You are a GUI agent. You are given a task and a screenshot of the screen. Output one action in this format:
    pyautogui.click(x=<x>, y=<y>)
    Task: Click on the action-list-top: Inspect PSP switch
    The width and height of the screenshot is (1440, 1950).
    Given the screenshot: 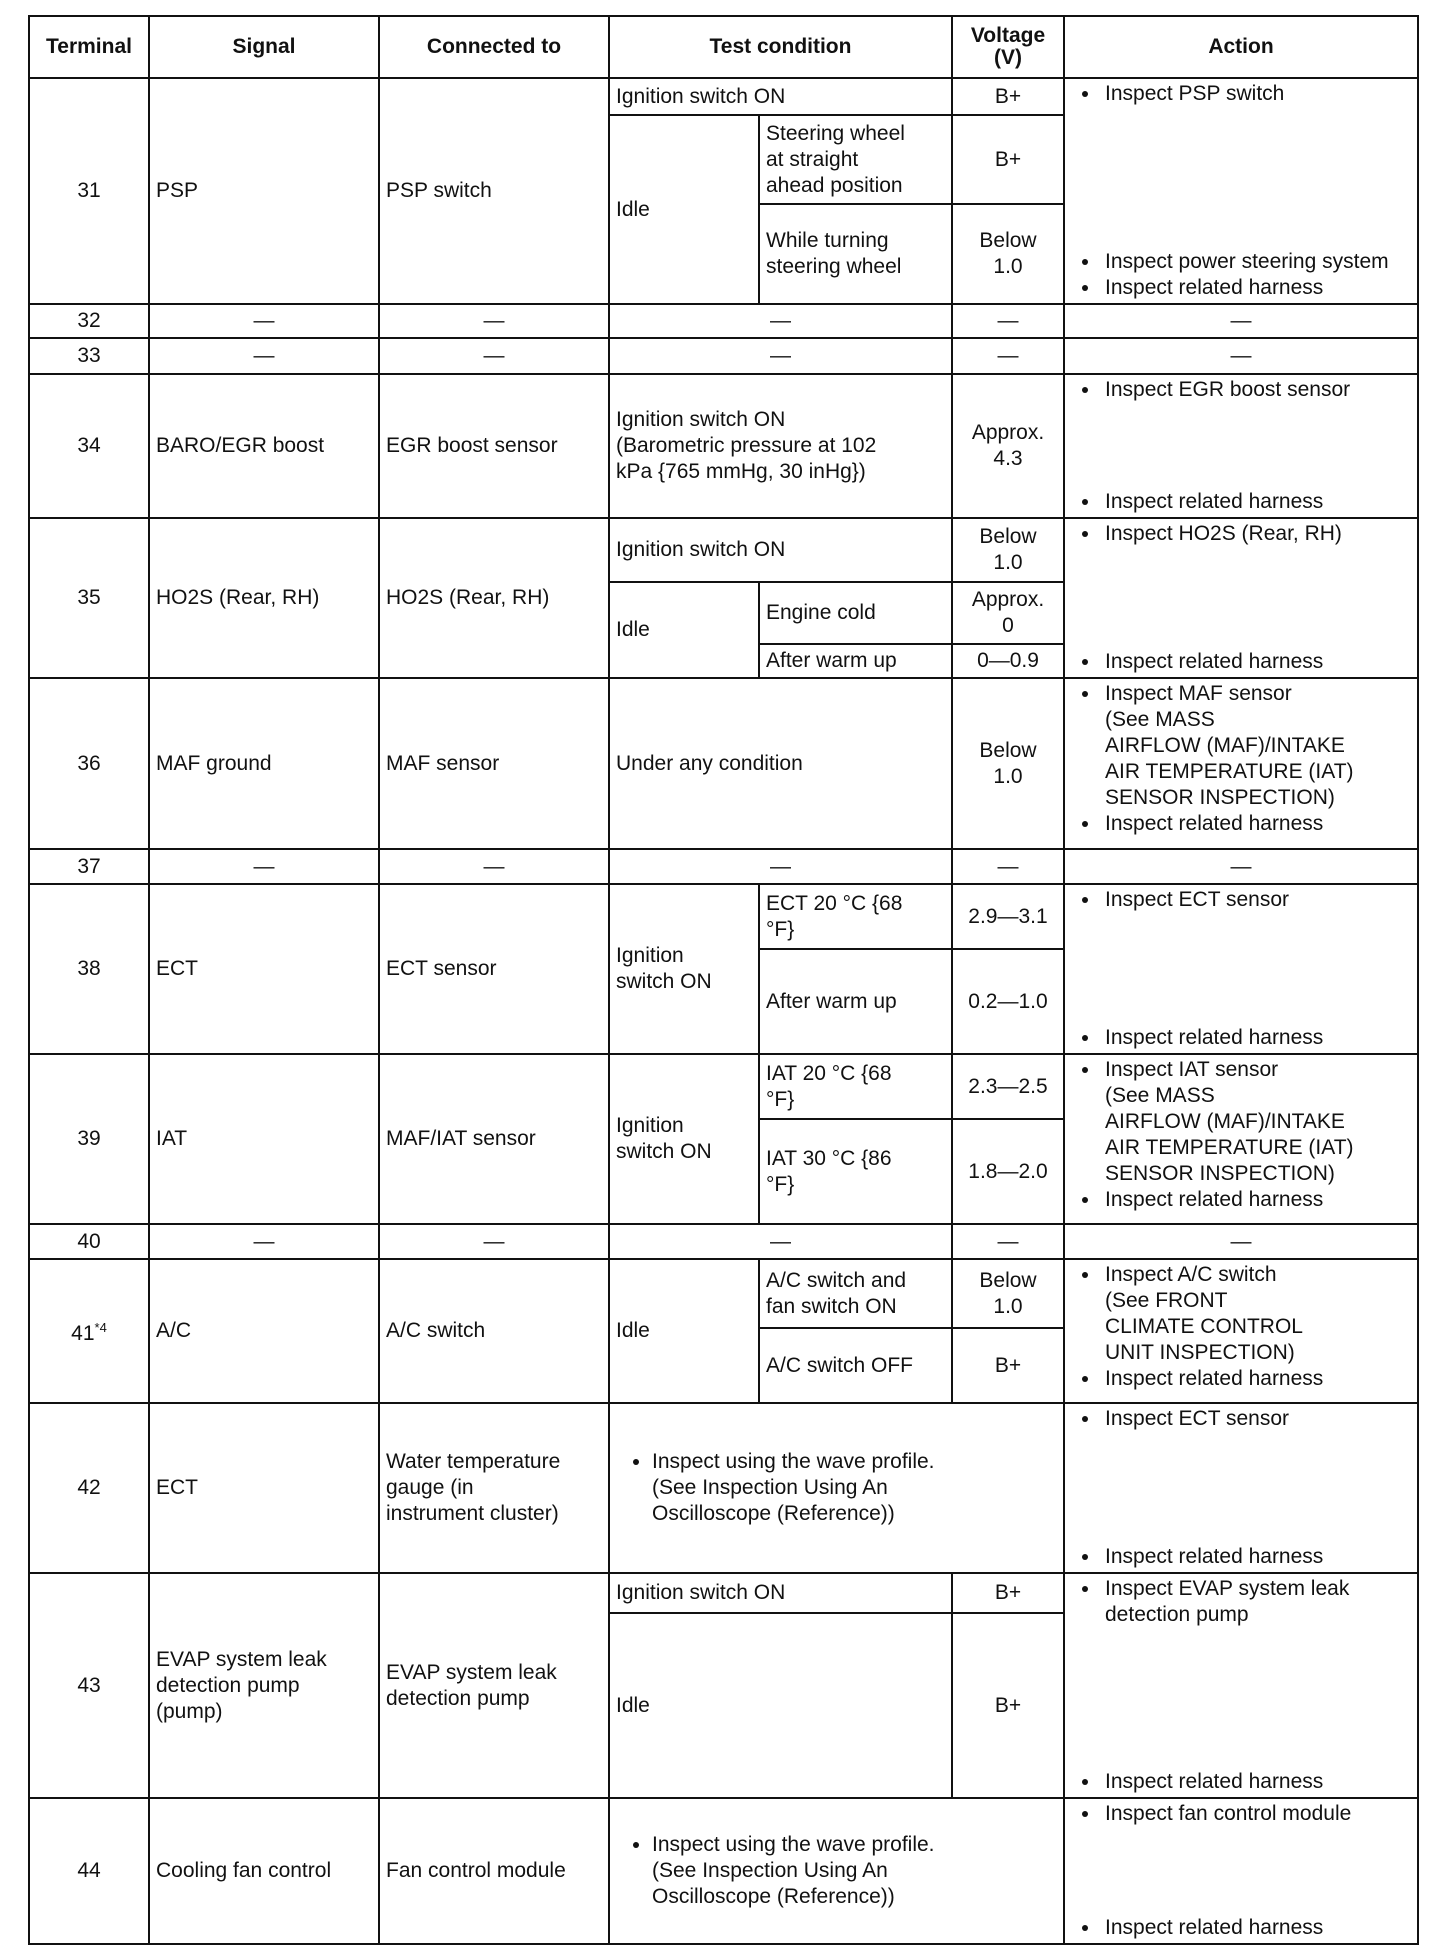 What is the action you would take?
    pyautogui.click(x=1241, y=94)
    